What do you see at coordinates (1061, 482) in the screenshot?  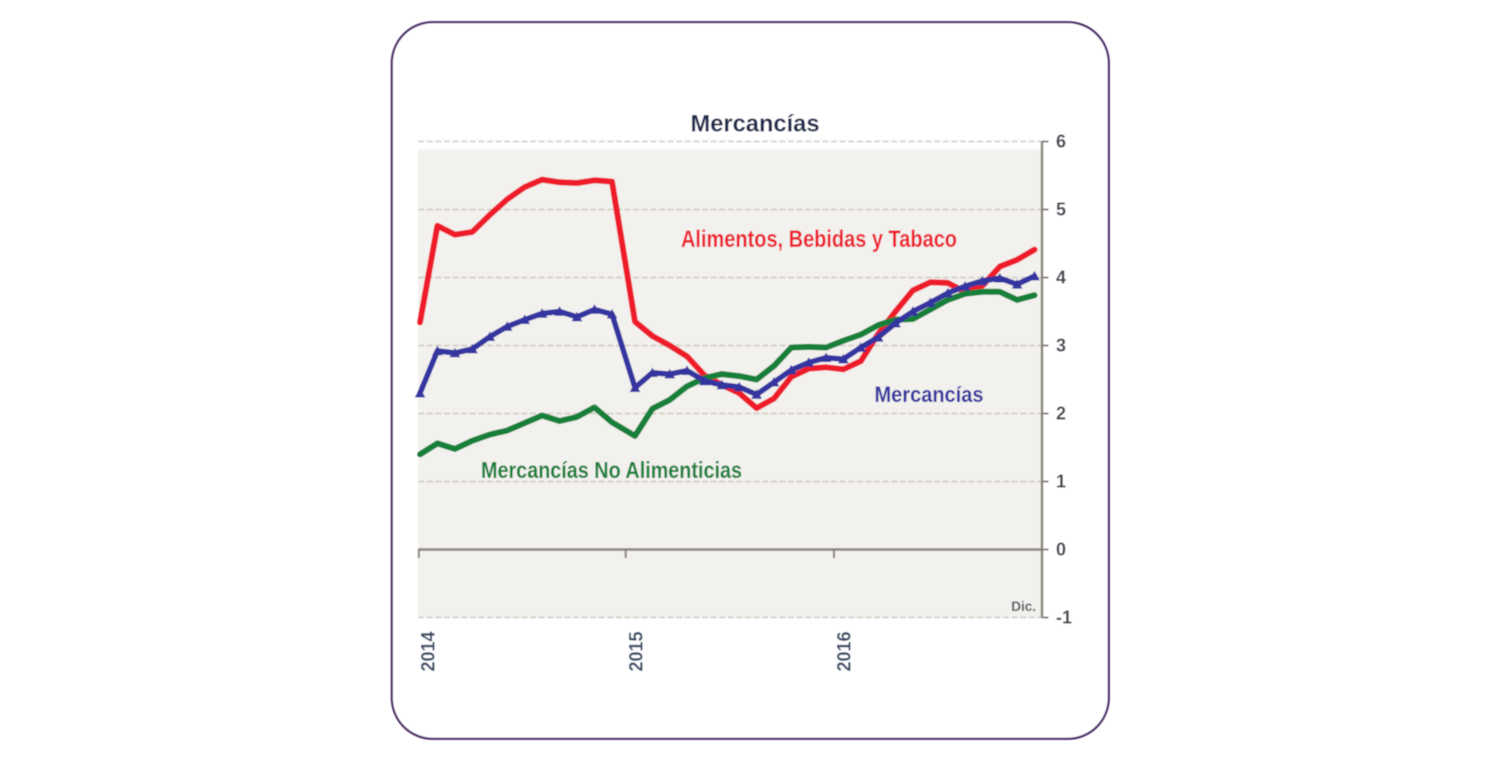 I see `svg-text: 1` at bounding box center [1061, 482].